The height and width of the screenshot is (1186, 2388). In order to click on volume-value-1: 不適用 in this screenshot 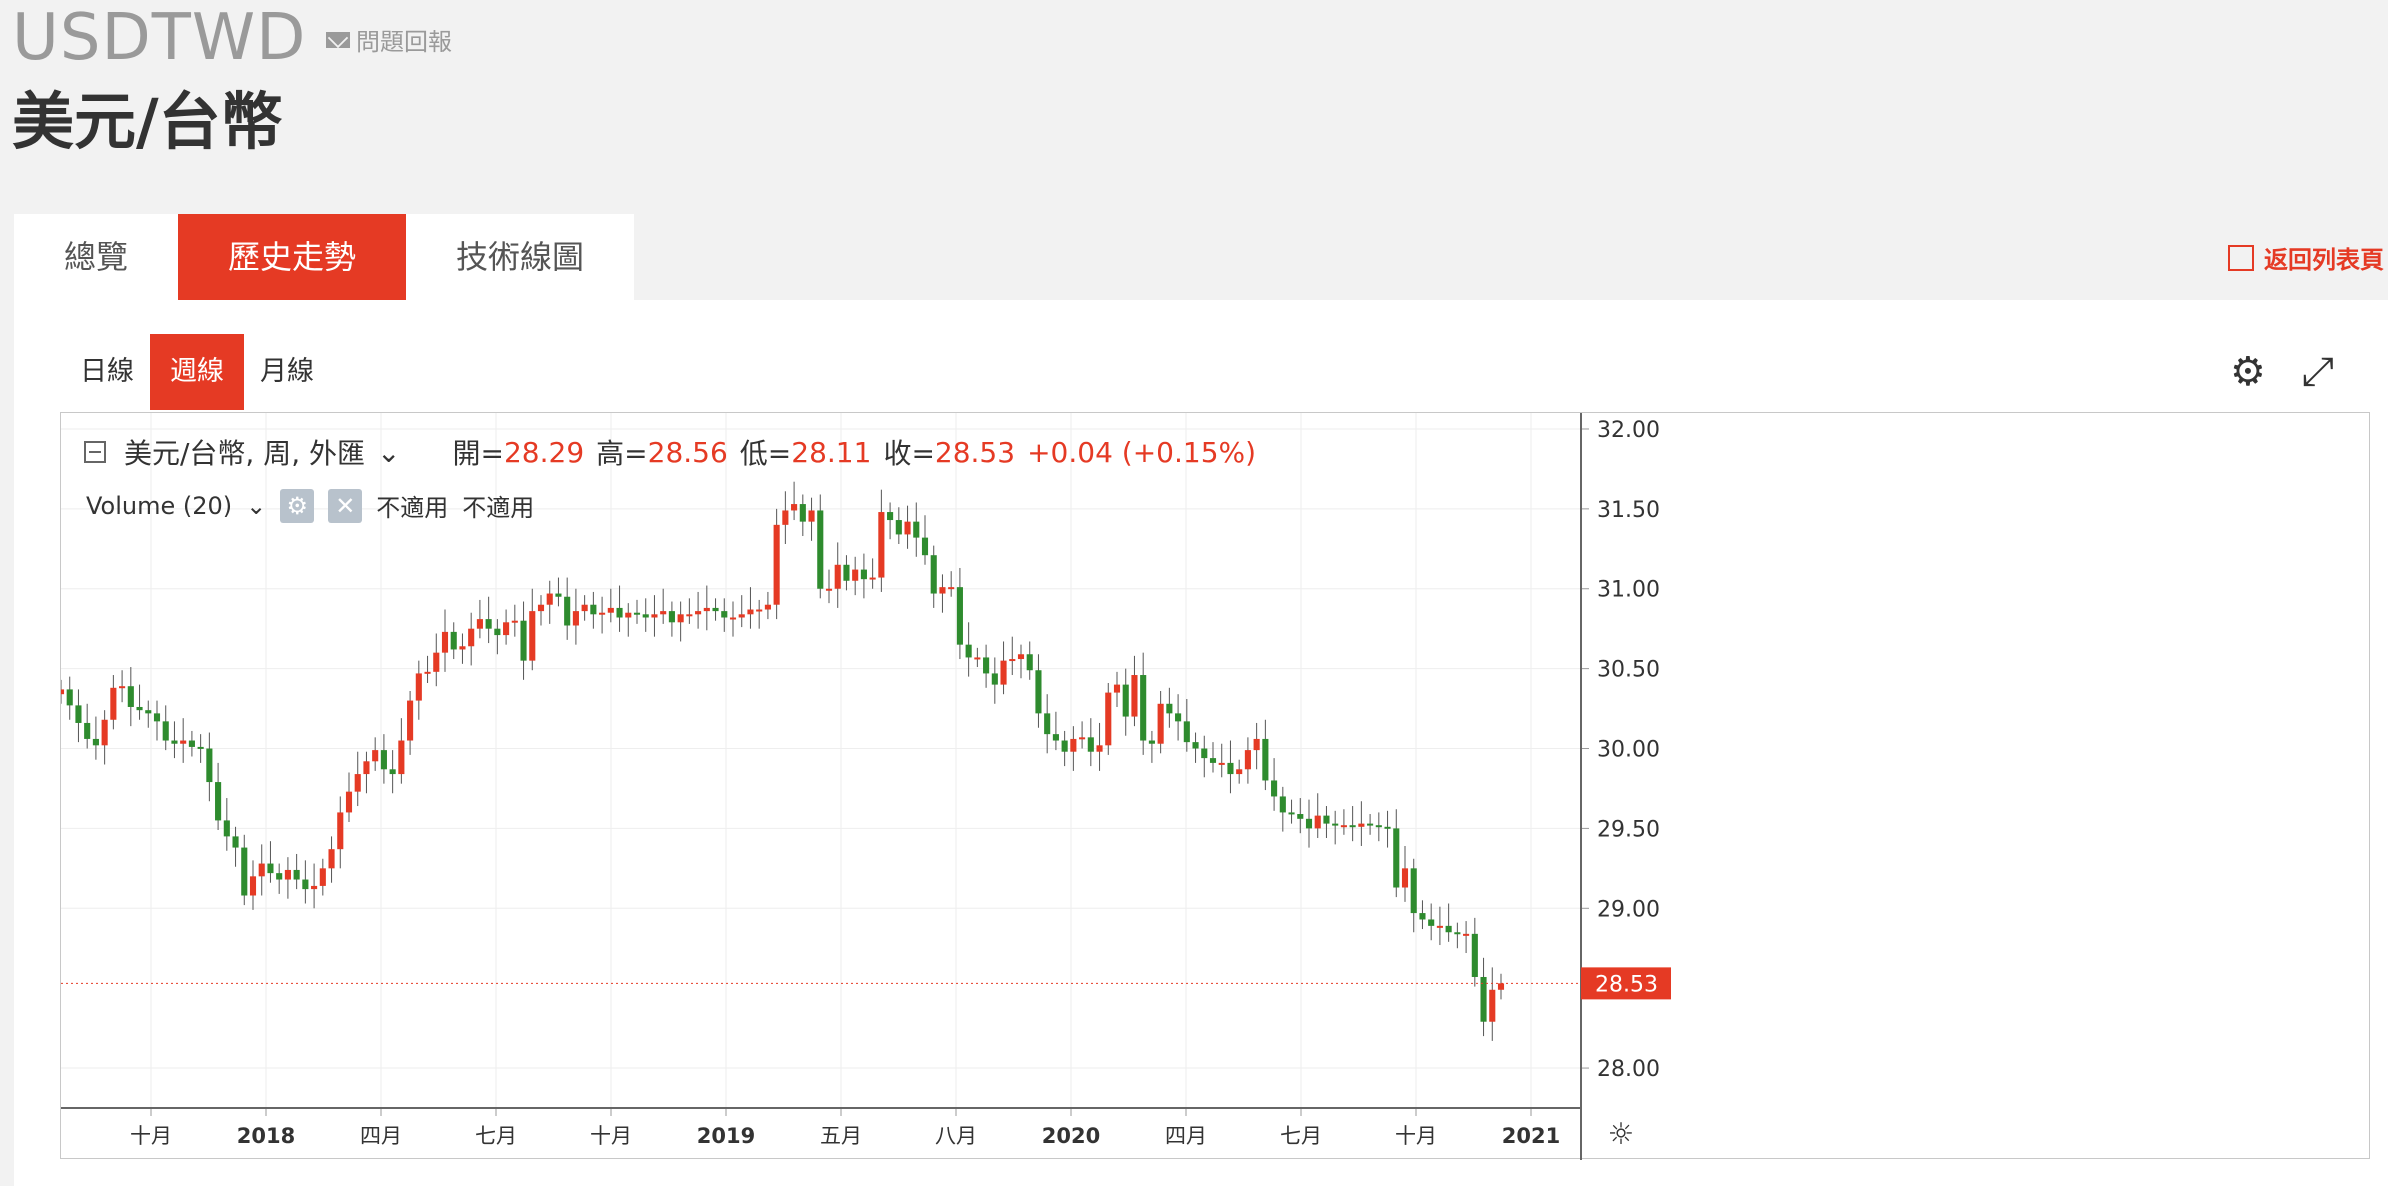, I will do `click(412, 508)`.